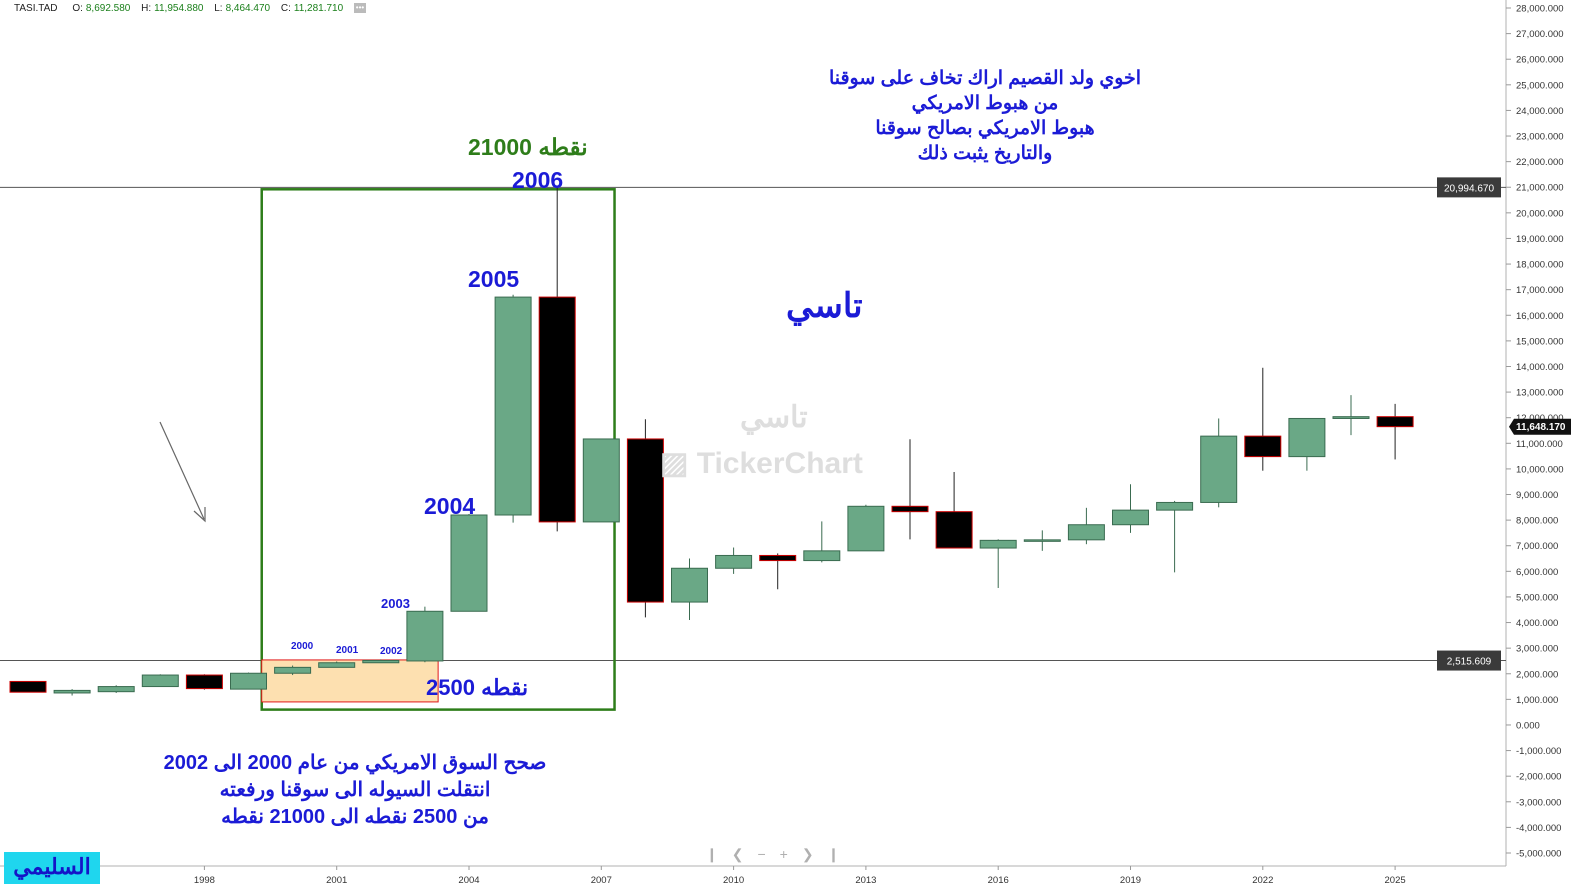  I want to click on candle-2016, so click(998, 563).